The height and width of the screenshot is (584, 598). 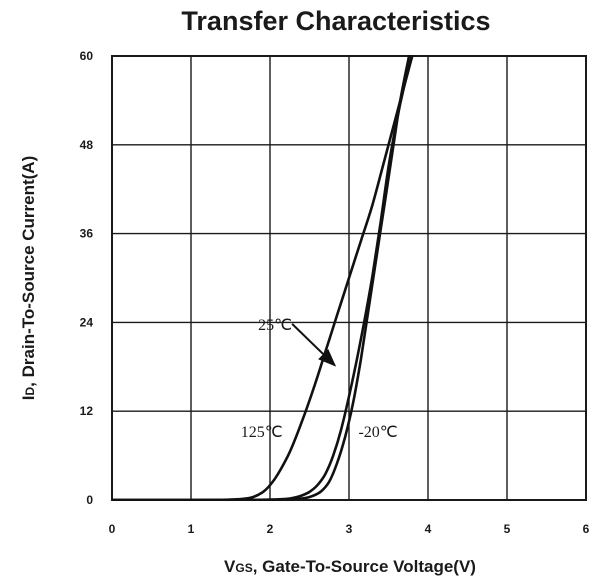 I want to click on y-tick-label-1: 12, so click(x=87, y=411).